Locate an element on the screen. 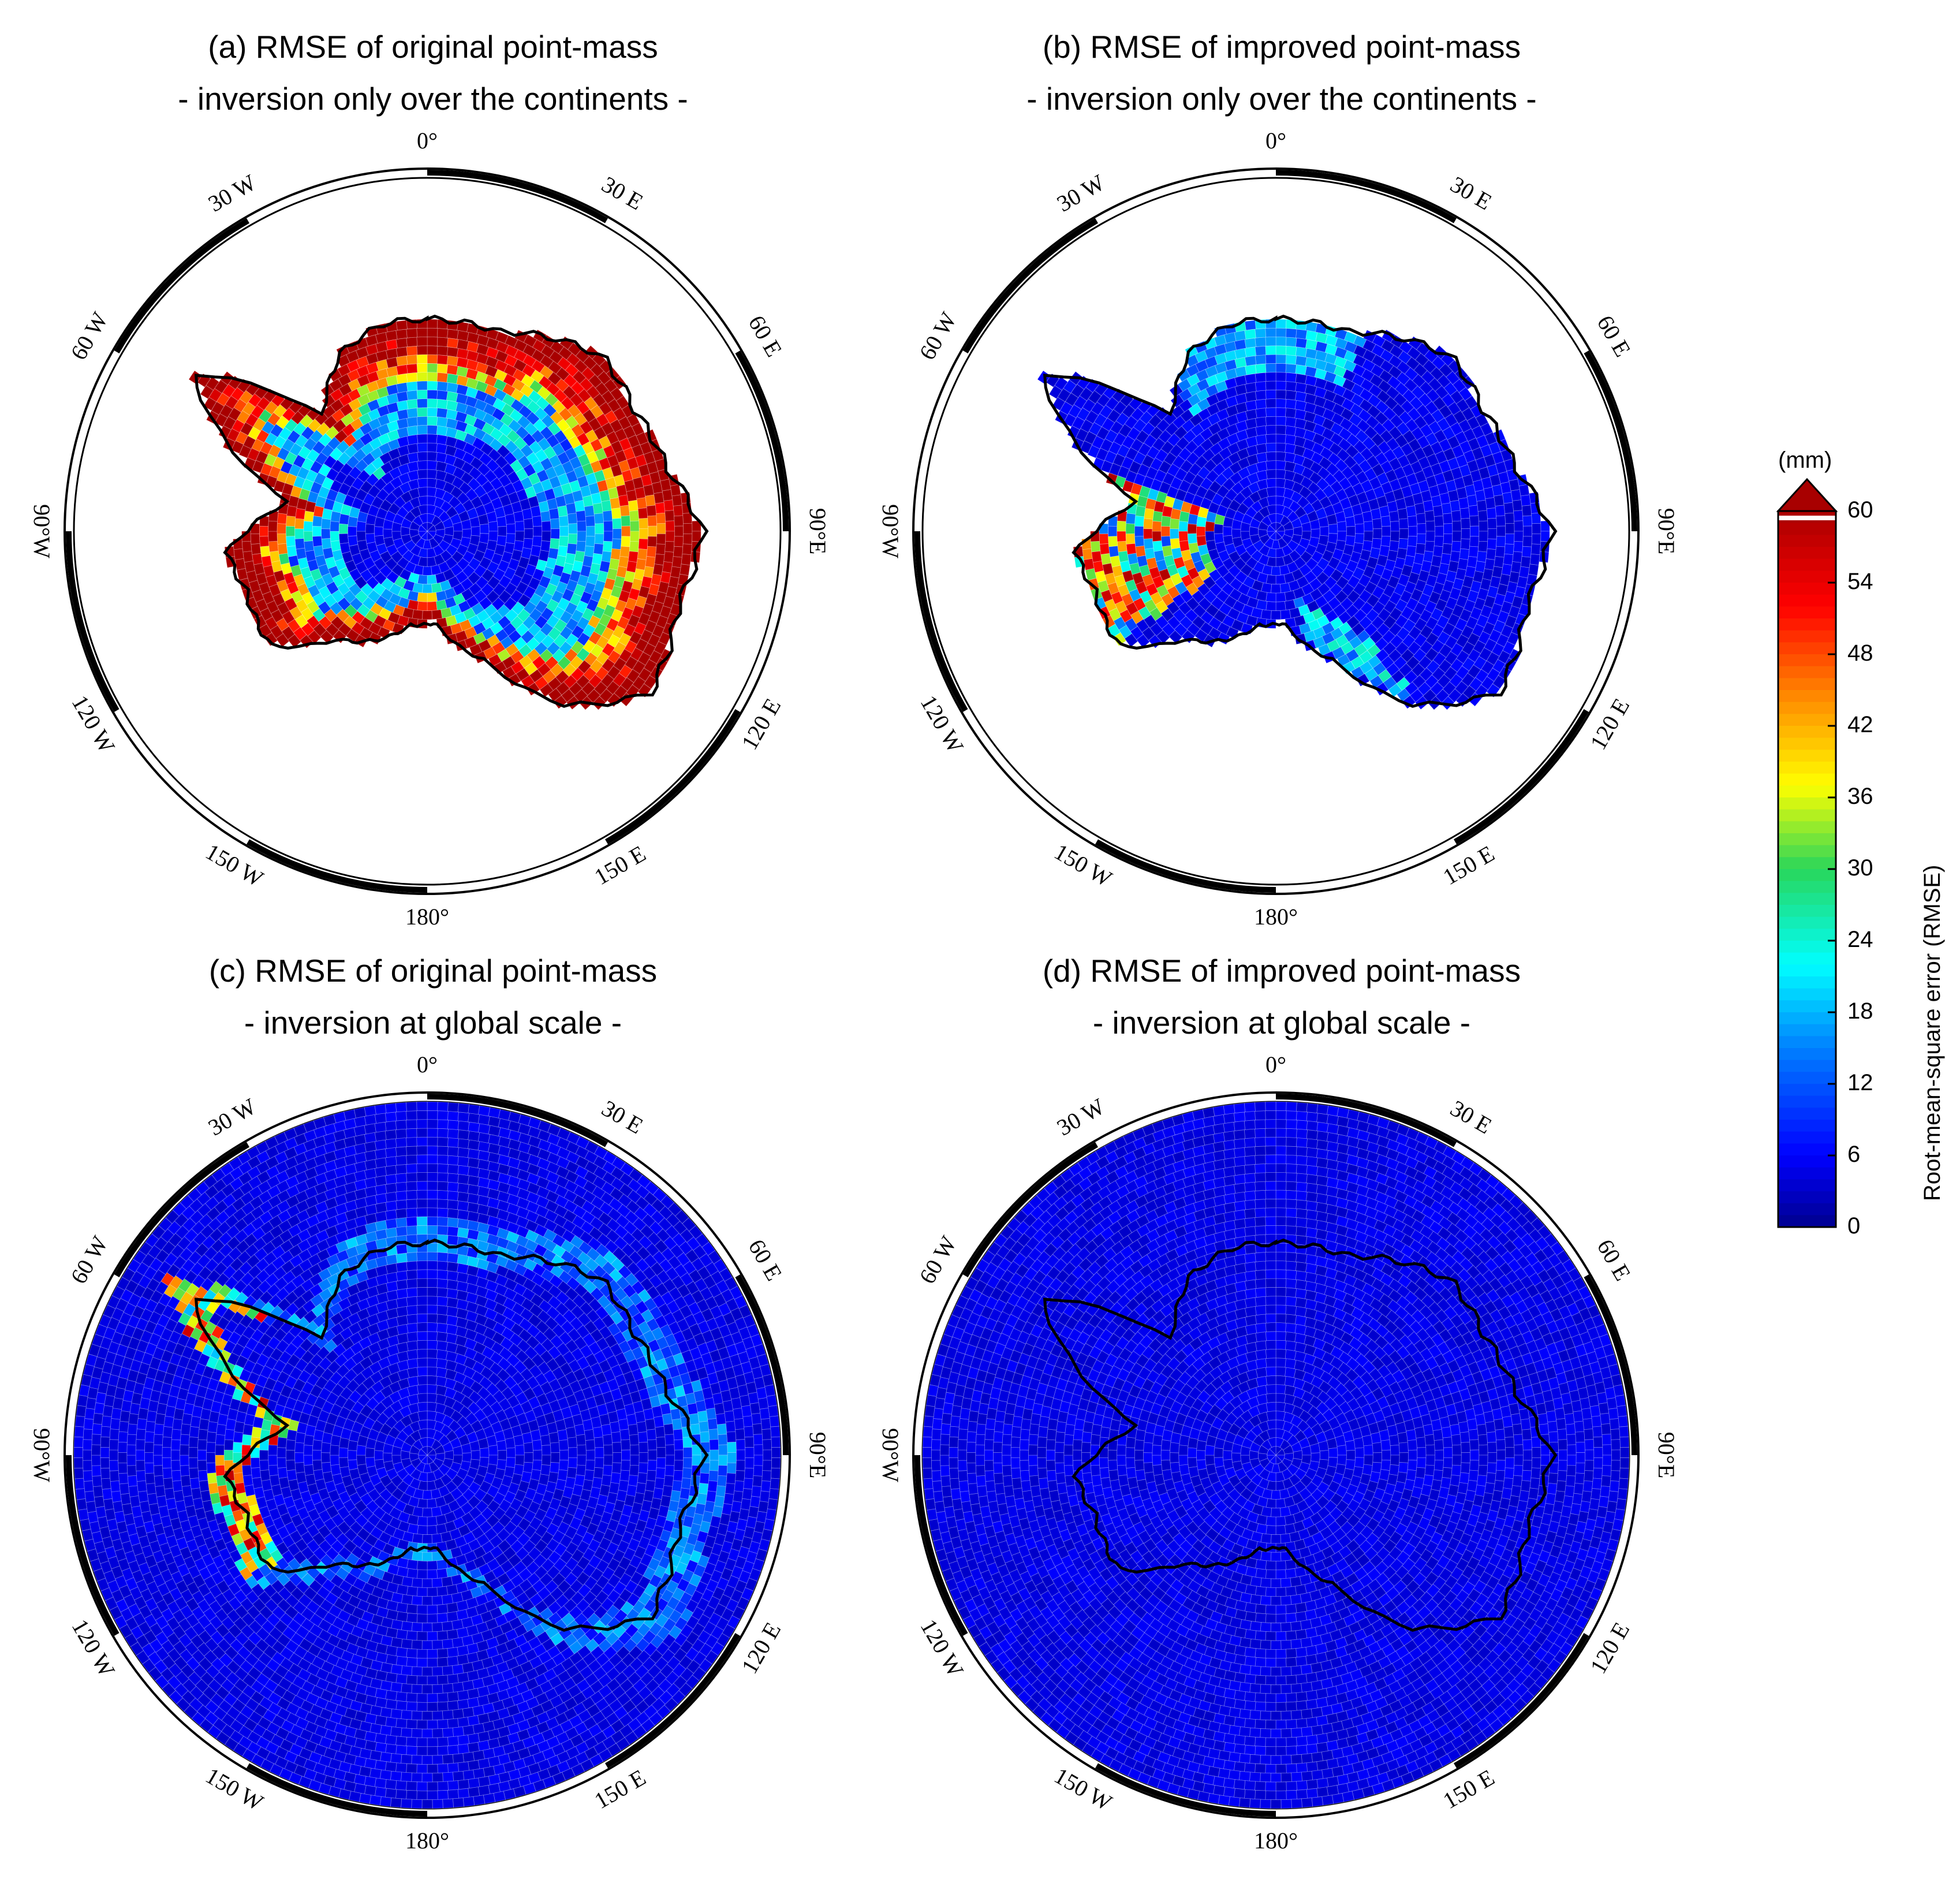 Image resolution: width=1960 pixels, height=1894 pixels. longitude-label: 60 W is located at coordinates (89, 336).